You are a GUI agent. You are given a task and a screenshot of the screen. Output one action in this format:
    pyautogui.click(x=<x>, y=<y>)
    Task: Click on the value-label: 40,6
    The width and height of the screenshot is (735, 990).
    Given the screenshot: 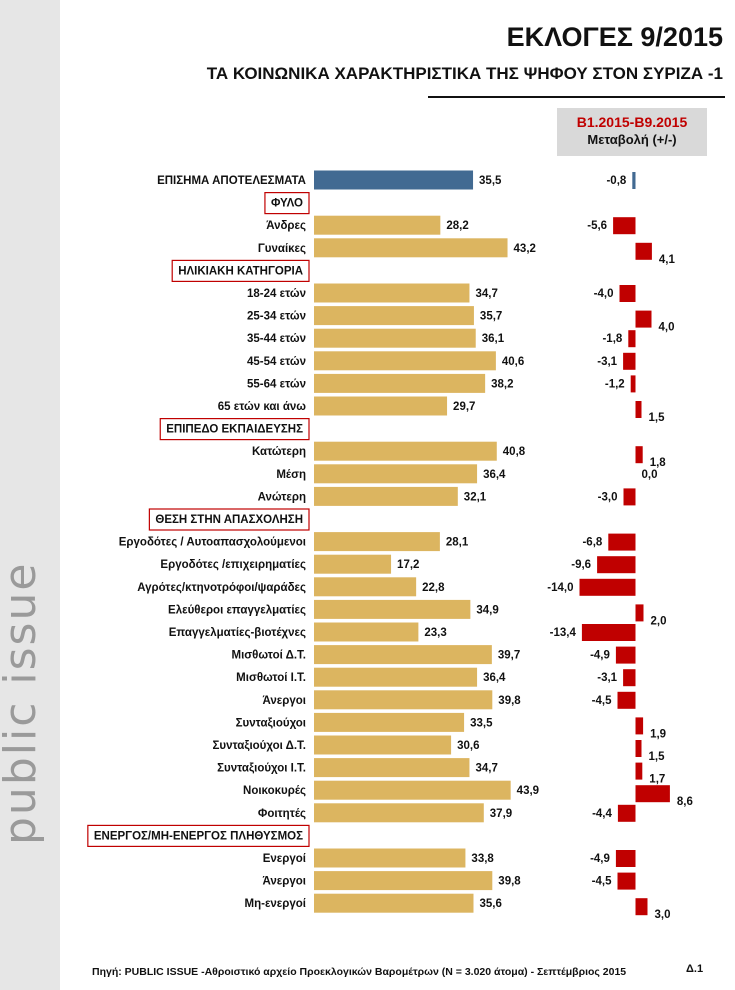 What is the action you would take?
    pyautogui.click(x=513, y=362)
    